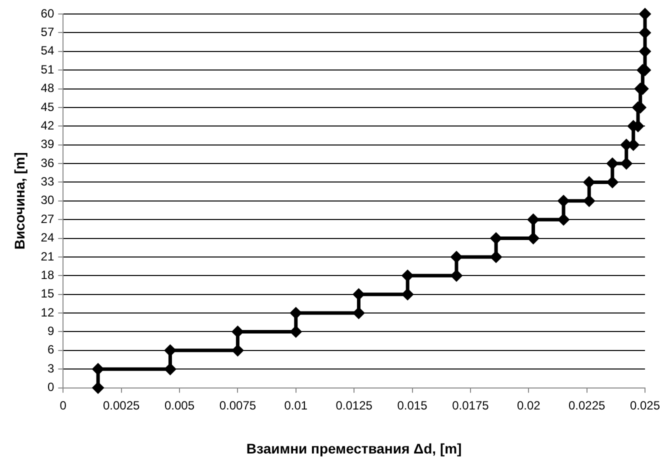  Describe the element at coordinates (587, 405) in the screenshot. I see `x-tick-label: 0.0225` at that location.